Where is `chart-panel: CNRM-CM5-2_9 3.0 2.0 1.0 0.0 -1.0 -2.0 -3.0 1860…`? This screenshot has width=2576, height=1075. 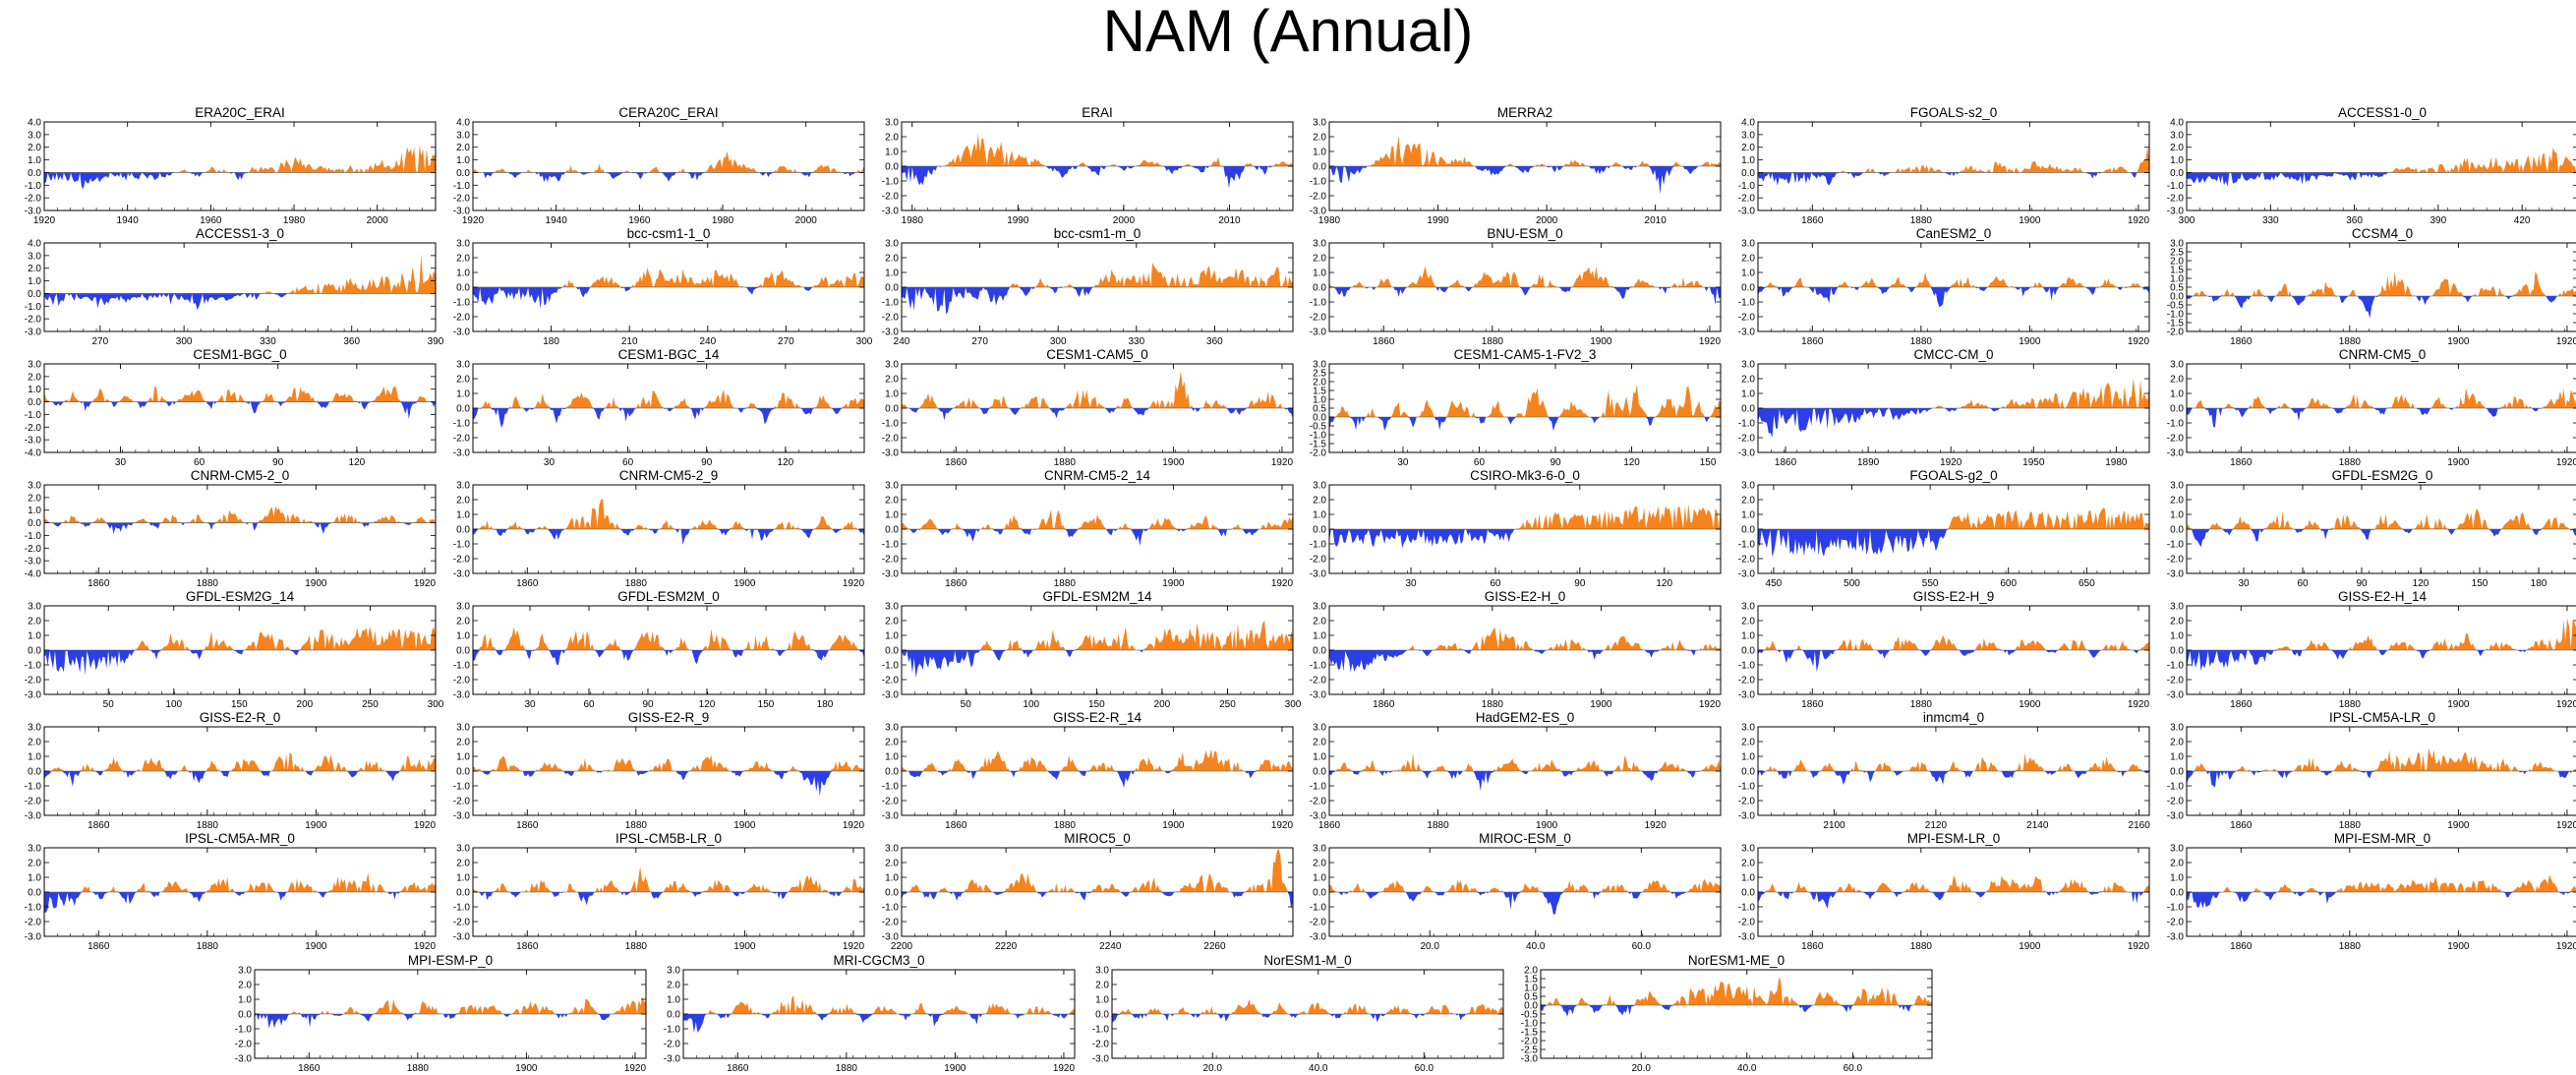
chart-panel: CNRM-CM5-2_9 3.0 2.0 1.0 0.0 -1.0 -2.0 -3.0 1860… is located at coordinates (659, 528).